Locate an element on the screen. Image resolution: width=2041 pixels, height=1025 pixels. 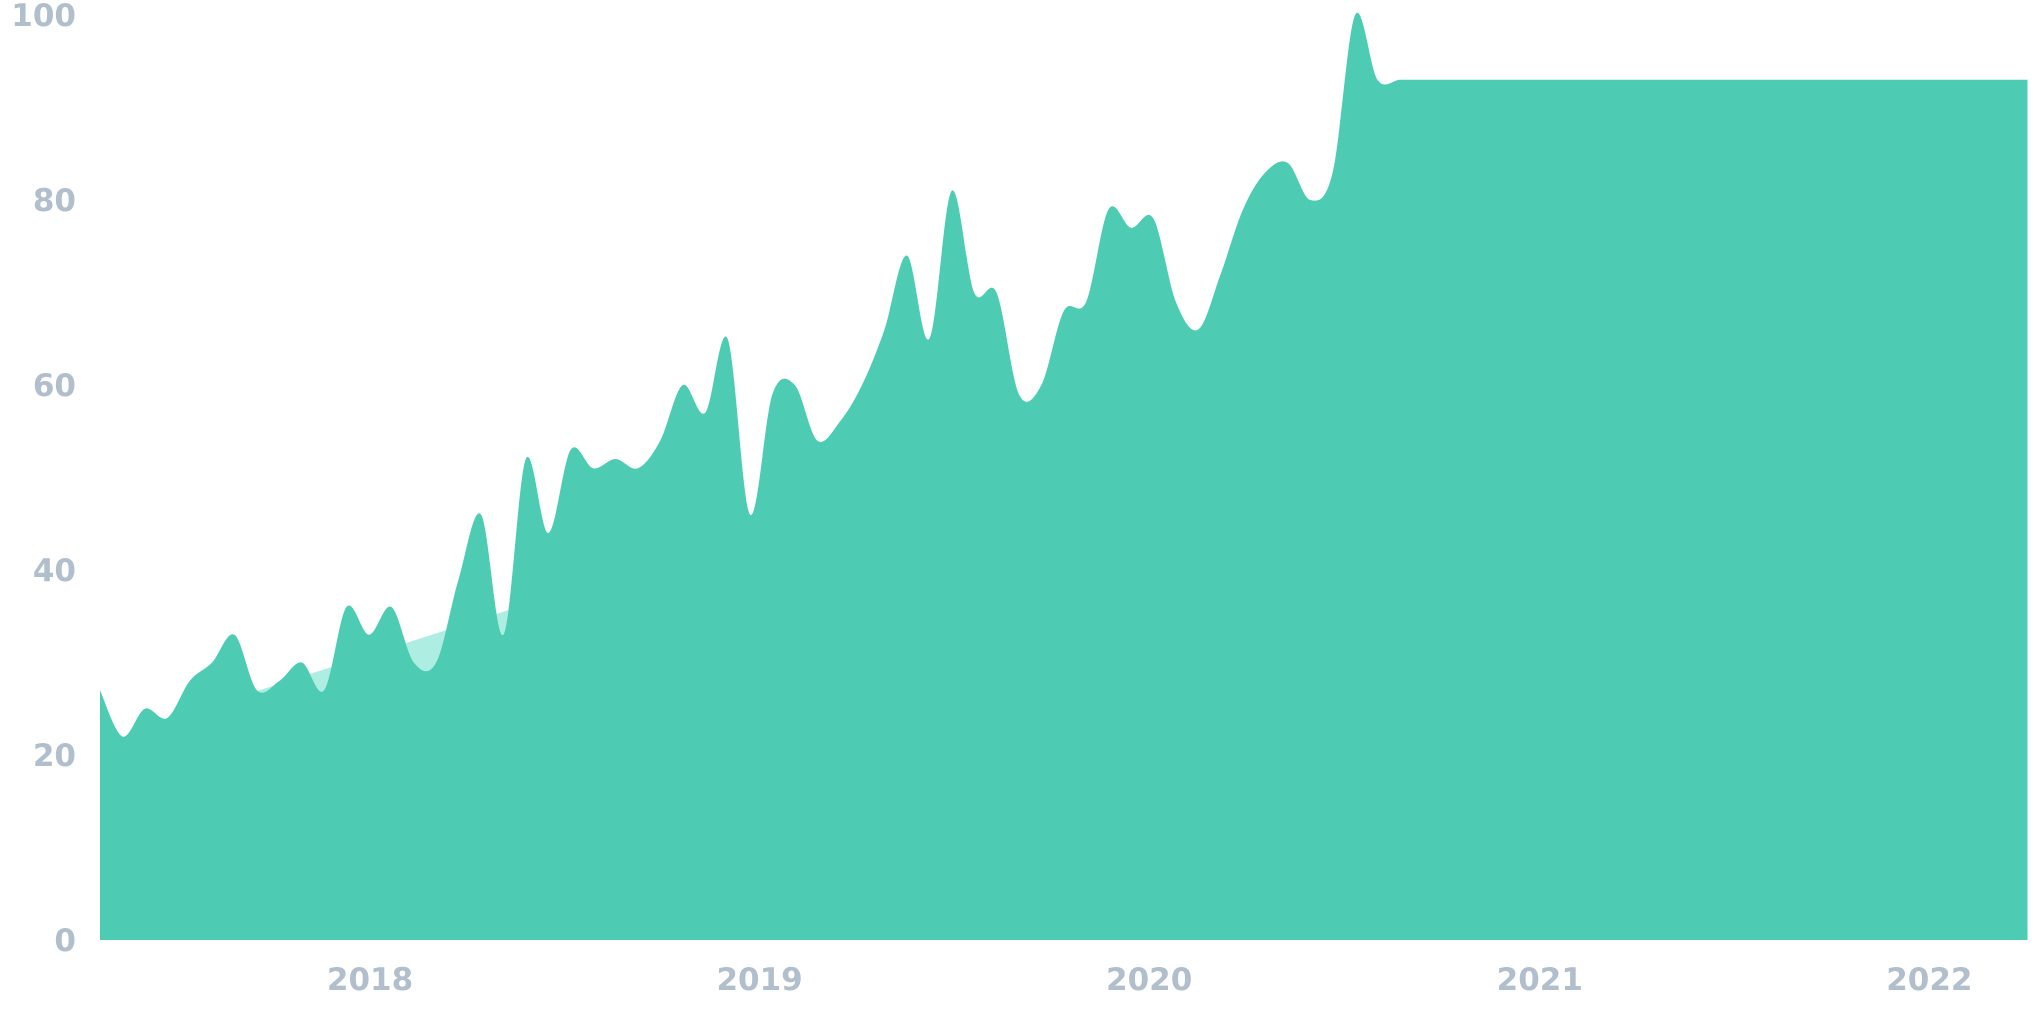
y-tick-label: 60 is located at coordinates (54, 386).